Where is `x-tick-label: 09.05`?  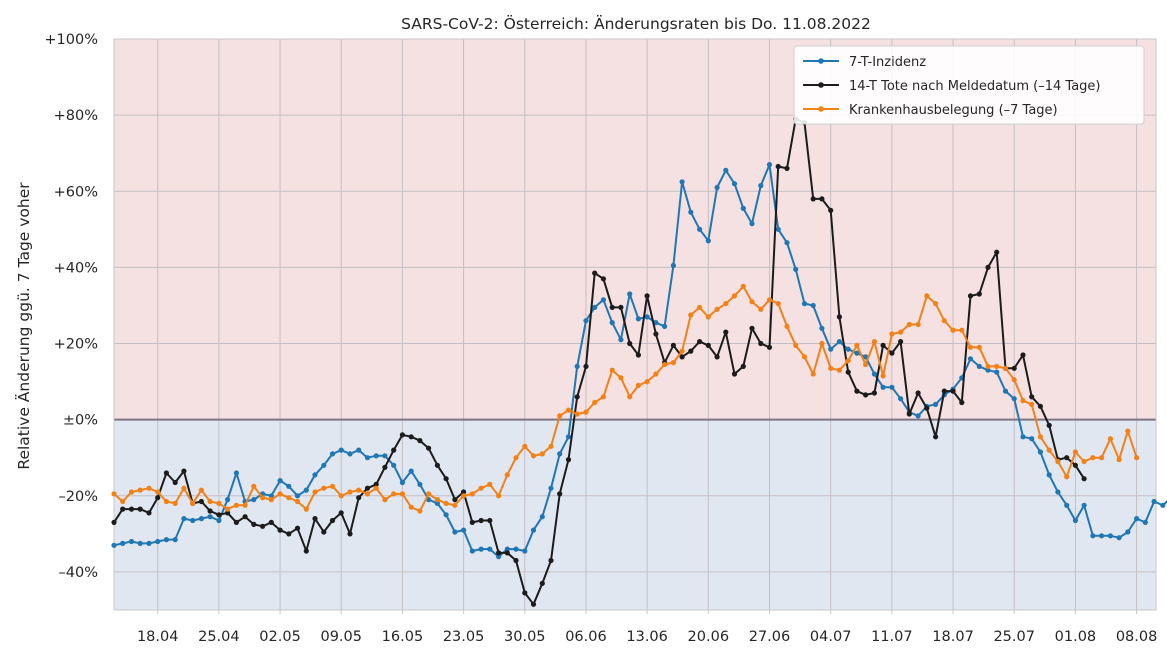 x-tick-label: 09.05 is located at coordinates (341, 637).